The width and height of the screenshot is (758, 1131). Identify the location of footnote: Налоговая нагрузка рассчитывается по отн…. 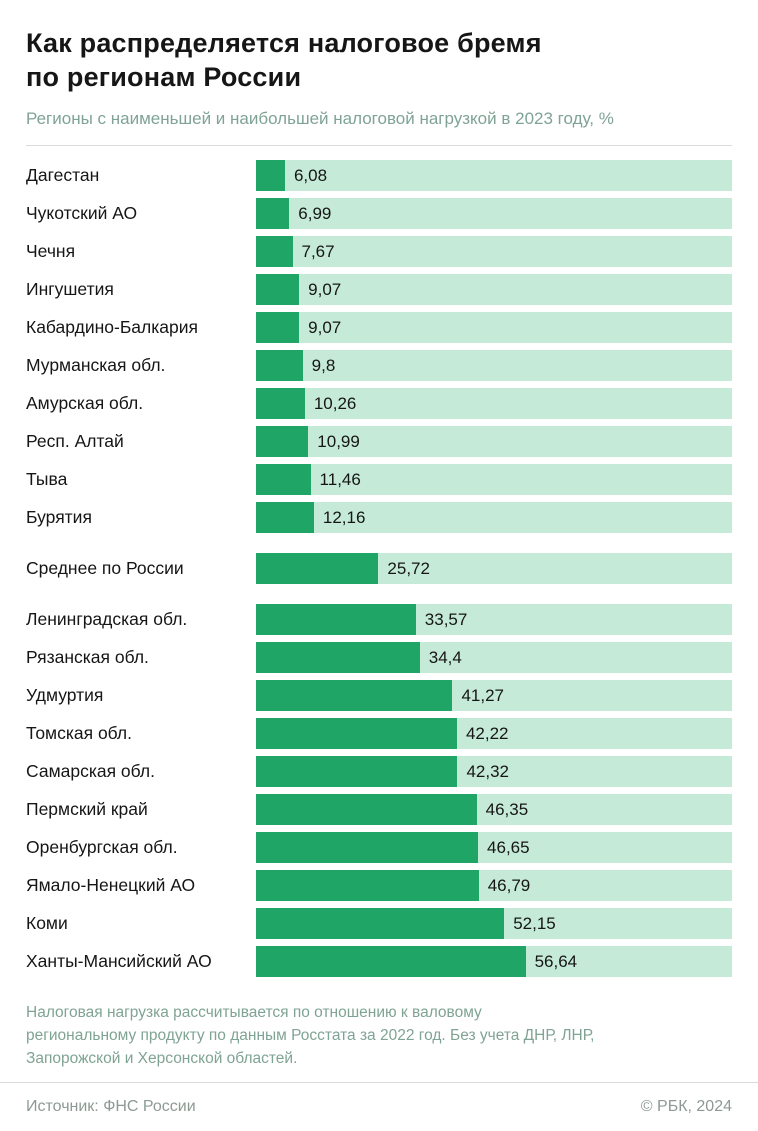
(379, 1035).